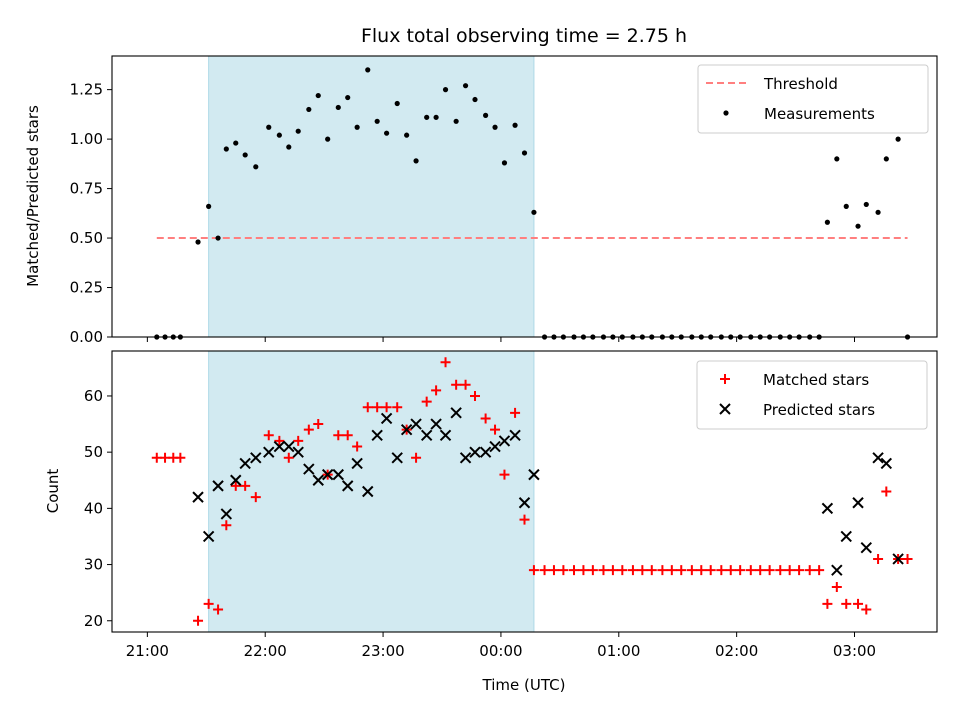  What do you see at coordinates (500, 651) in the screenshot?
I see `x-tick-label: 00:00` at bounding box center [500, 651].